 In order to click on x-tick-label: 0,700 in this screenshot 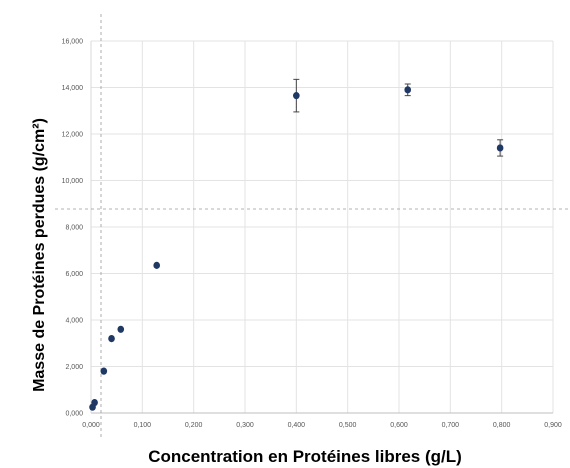, I will do `click(451, 425)`.